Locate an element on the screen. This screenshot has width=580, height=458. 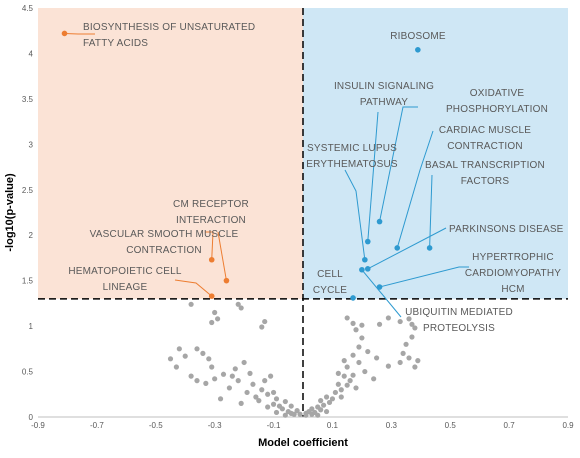
x-tick-label: -0.9 is located at coordinates (38, 425).